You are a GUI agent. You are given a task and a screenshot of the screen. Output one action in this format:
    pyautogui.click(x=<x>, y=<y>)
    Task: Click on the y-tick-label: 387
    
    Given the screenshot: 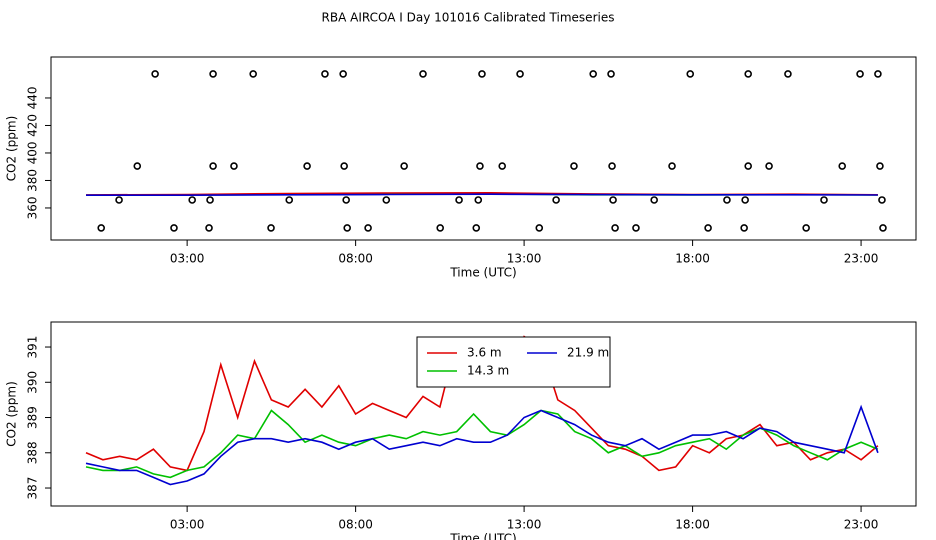 What is the action you would take?
    pyautogui.click(x=33, y=488)
    